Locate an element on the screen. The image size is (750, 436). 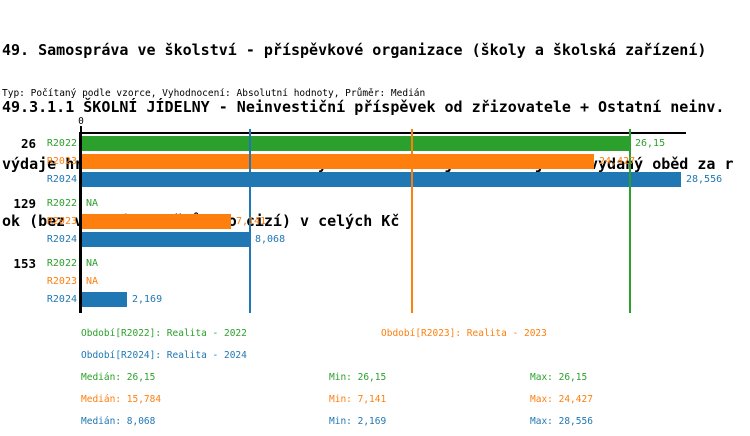
bar-value-label: 24,427 is located at coordinates (617, 161).